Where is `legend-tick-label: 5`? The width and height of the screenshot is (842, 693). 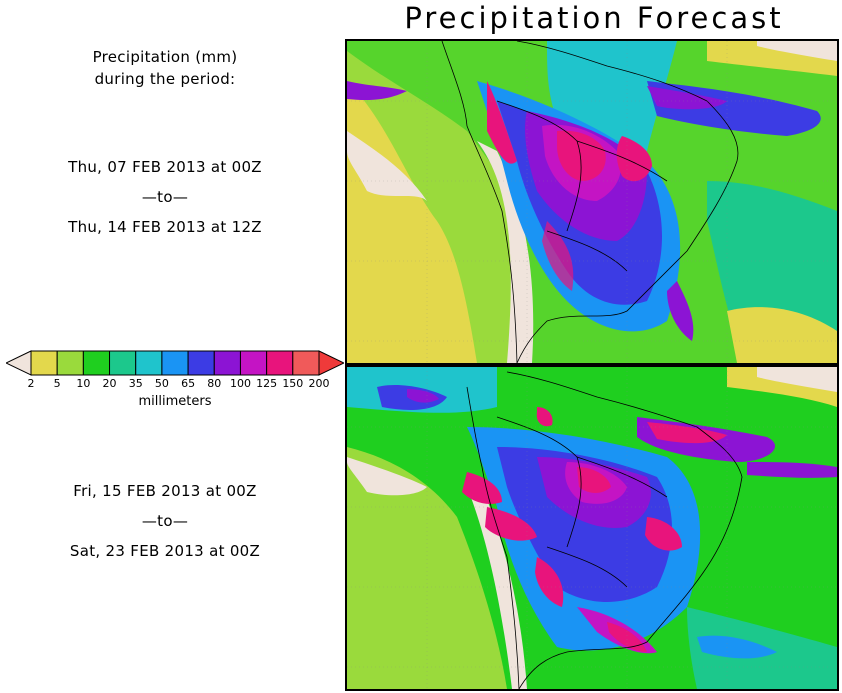
legend-tick-label: 5 is located at coordinates (57, 383).